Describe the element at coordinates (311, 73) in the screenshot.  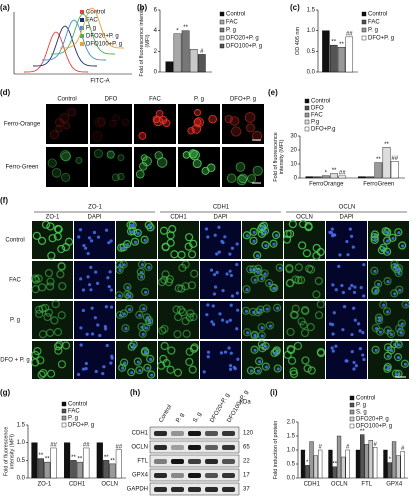
I see `y-tick-label: 0.0` at that location.